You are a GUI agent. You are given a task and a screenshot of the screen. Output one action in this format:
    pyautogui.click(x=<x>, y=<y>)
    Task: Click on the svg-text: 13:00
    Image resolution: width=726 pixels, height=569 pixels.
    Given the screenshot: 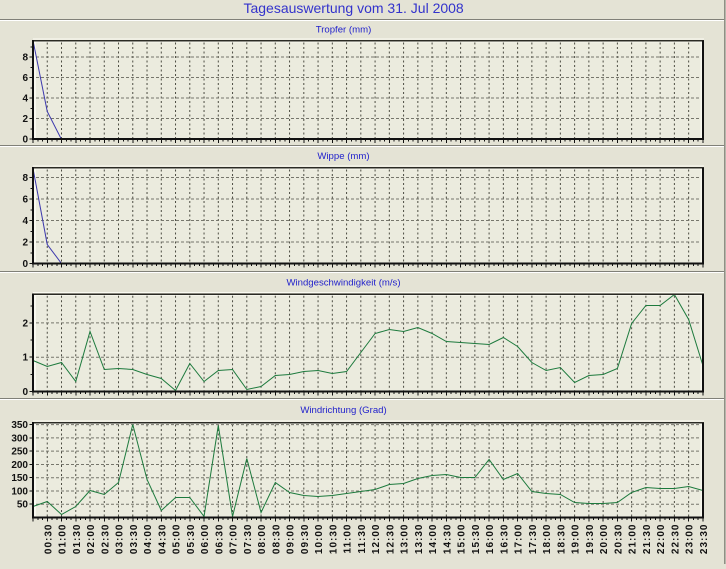 What is the action you would take?
    pyautogui.click(x=405, y=539)
    